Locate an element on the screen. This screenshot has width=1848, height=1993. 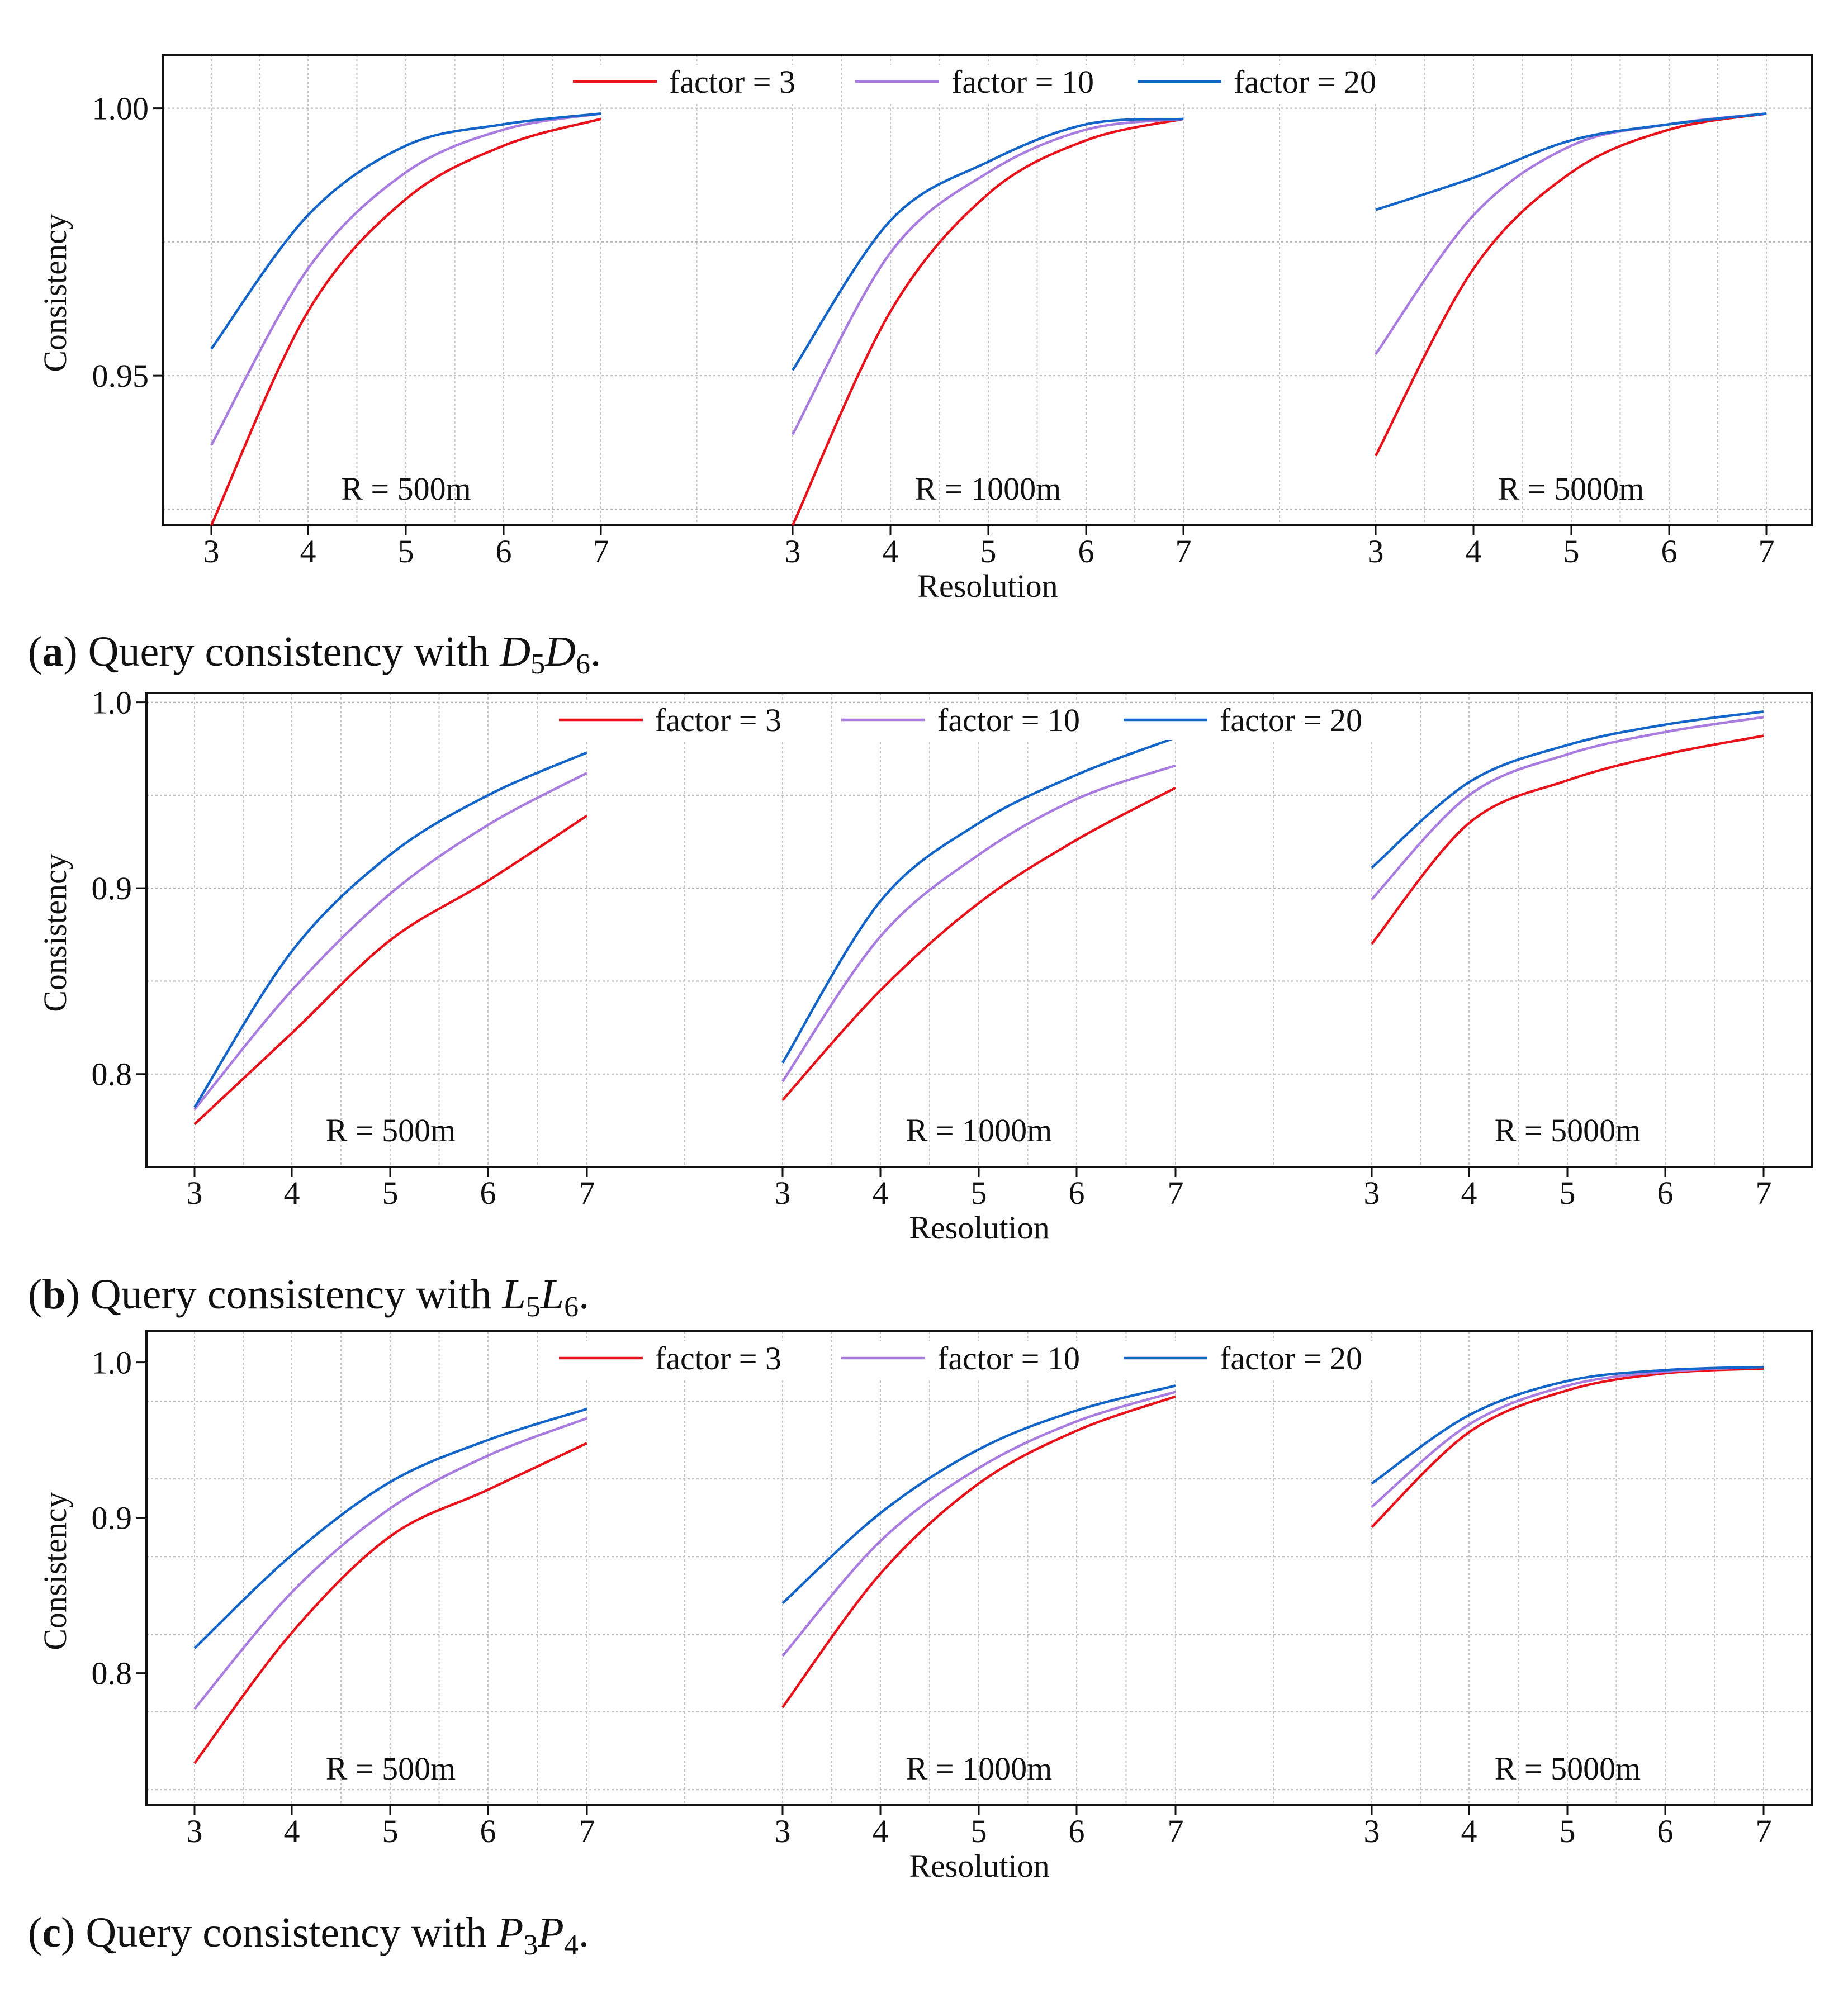
caption-c-sym1: P is located at coordinates (510, 1933).